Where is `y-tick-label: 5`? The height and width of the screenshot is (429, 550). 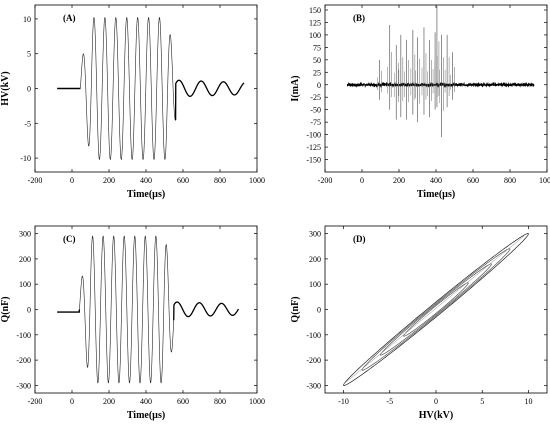 y-tick-label: 5 is located at coordinates (29, 54).